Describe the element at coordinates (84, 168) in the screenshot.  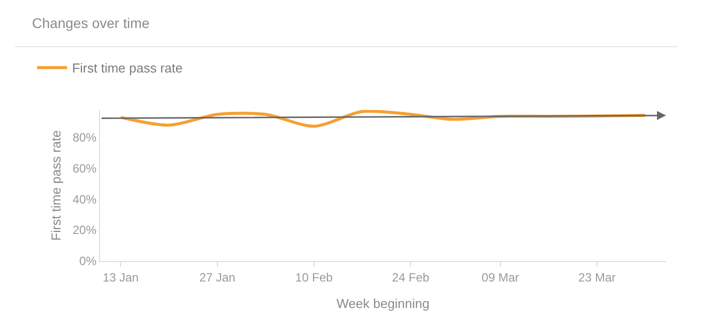
I see `y-tick-label: 60%` at that location.